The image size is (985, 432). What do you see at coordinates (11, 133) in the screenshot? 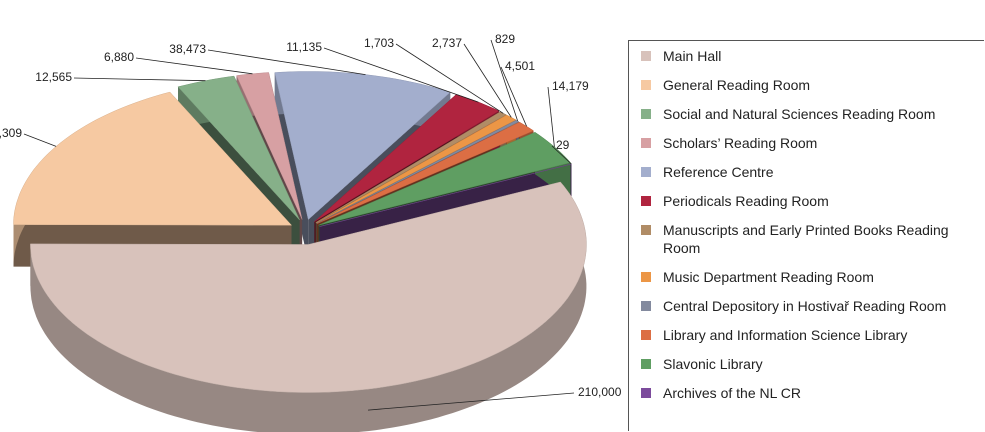
I see `data-label: 65,309` at bounding box center [11, 133].